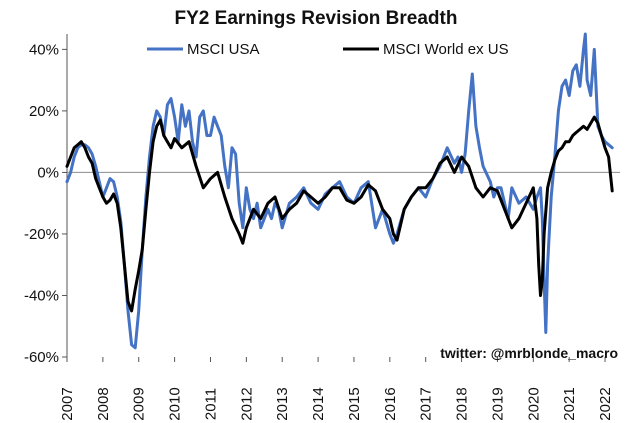  I want to click on x-tick-label: 2014, so click(318, 403).